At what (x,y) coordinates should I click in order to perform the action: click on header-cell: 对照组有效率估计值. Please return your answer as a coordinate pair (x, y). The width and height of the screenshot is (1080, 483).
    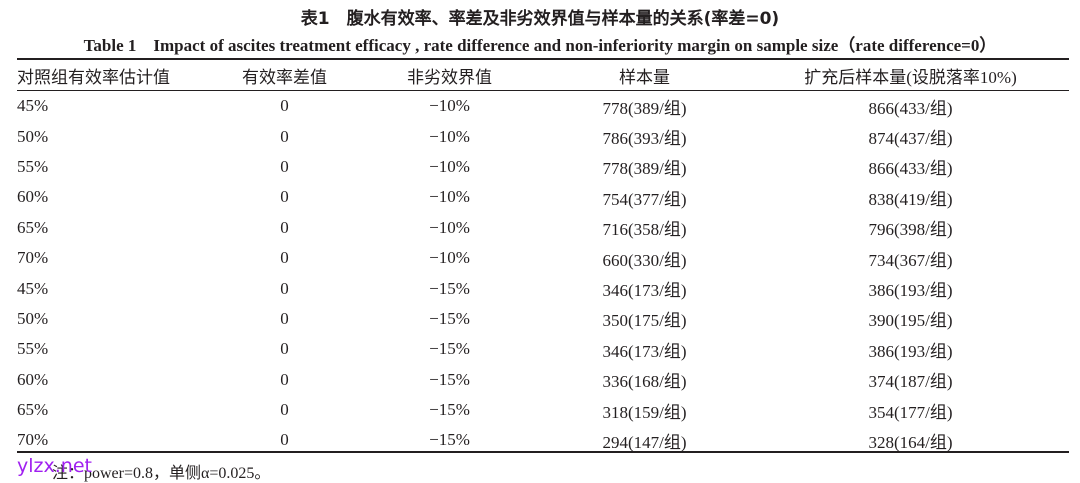
    Looking at the image, I should click on (93, 77).